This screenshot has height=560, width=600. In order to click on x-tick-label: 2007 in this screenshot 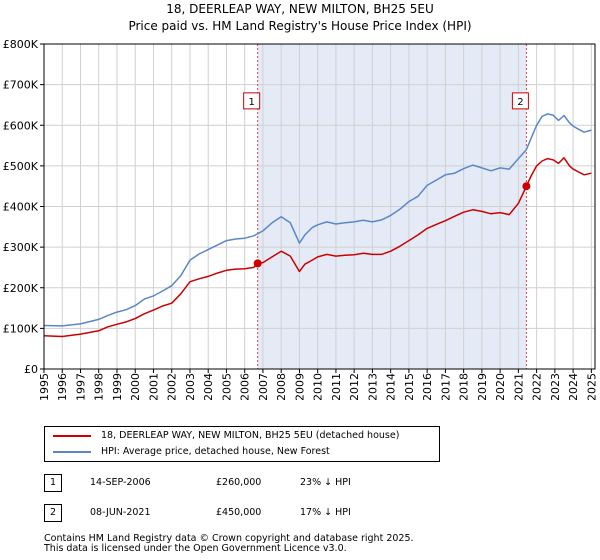, I will do `click(263, 386)`.